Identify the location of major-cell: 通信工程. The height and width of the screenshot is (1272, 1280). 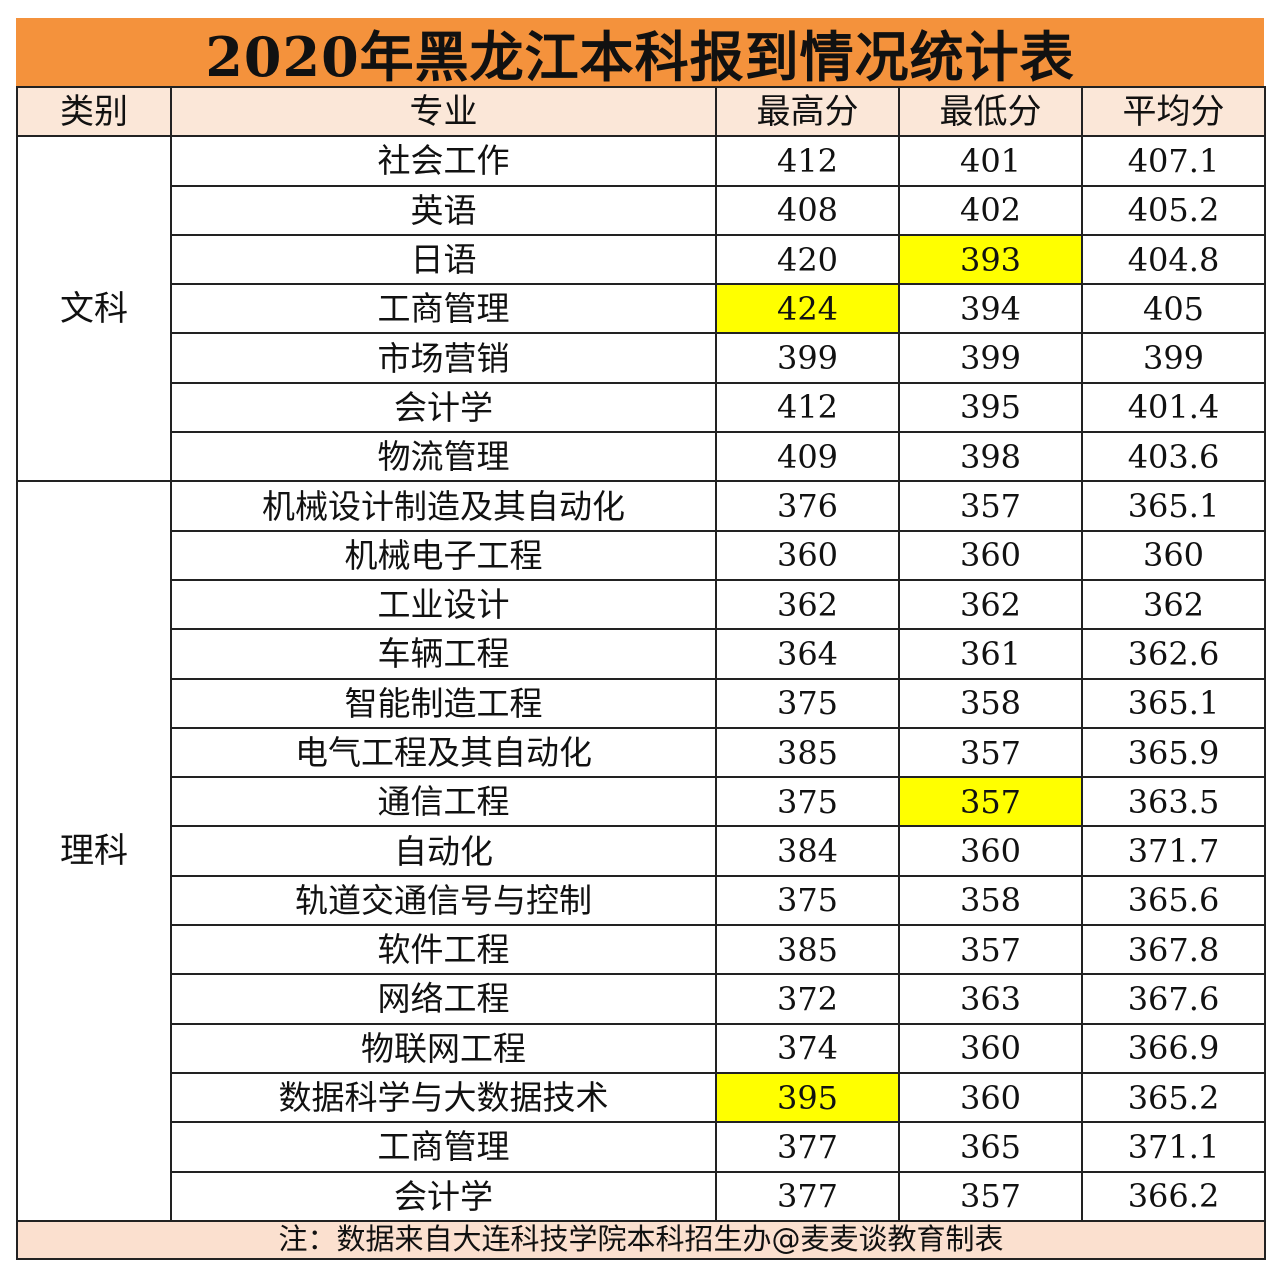
(443, 802).